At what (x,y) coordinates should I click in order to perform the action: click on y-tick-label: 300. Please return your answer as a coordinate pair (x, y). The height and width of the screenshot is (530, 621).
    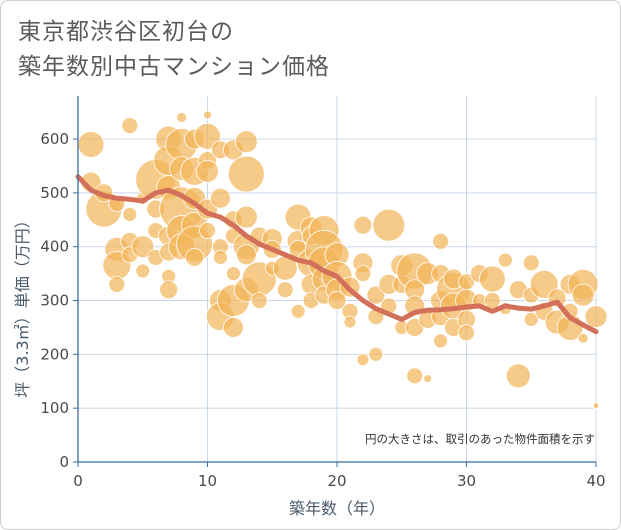
    Looking at the image, I should click on (54, 301).